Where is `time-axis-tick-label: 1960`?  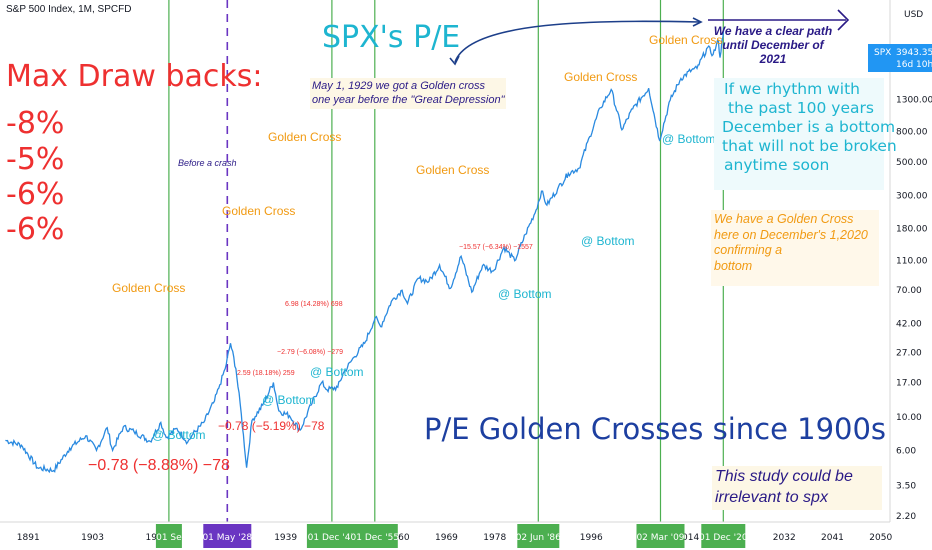 time-axis-tick-label: 1960 is located at coordinates (398, 538).